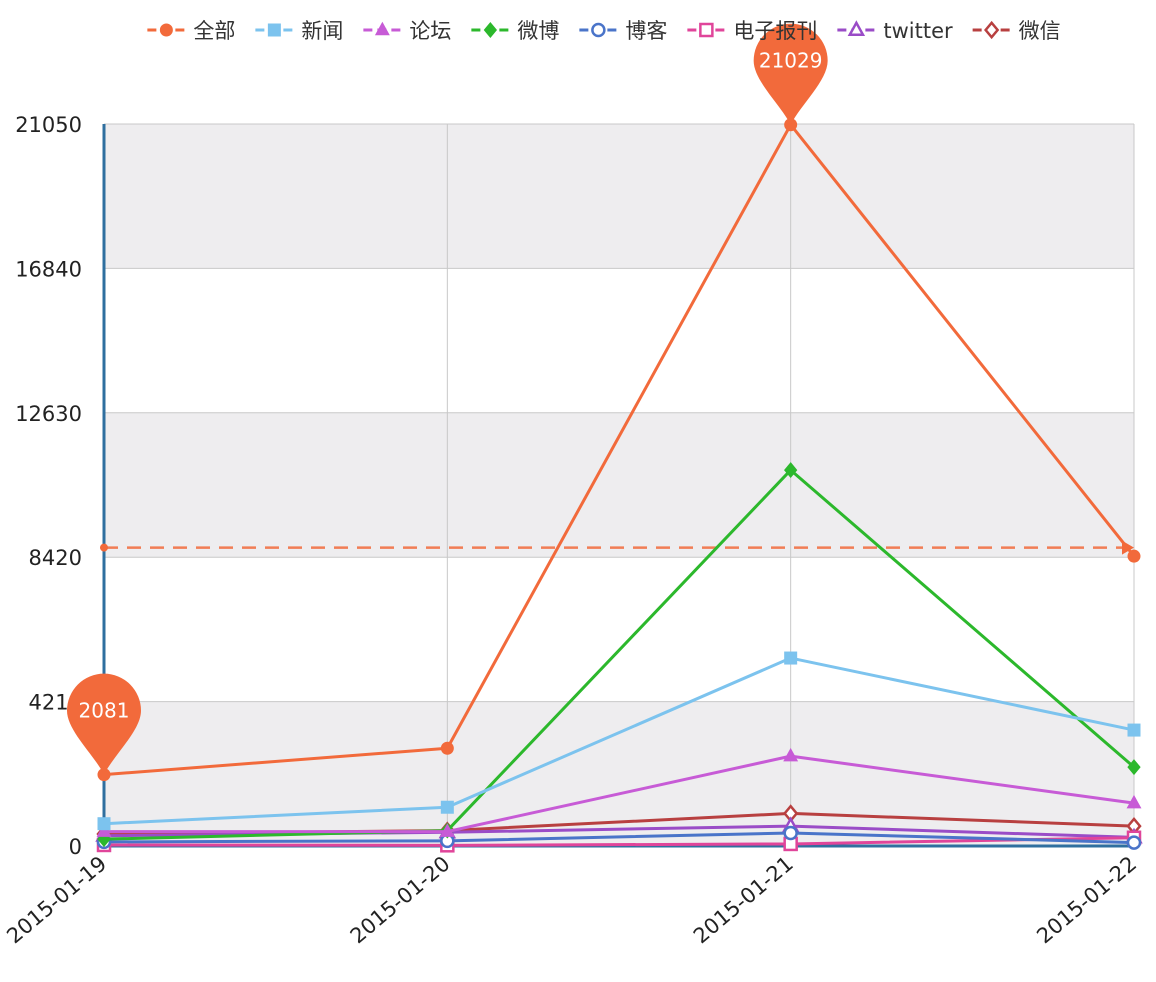 This screenshot has height=982, width=1156. Describe the element at coordinates (743, 899) in the screenshot. I see `x-tick-label: 2015-01-21` at that location.